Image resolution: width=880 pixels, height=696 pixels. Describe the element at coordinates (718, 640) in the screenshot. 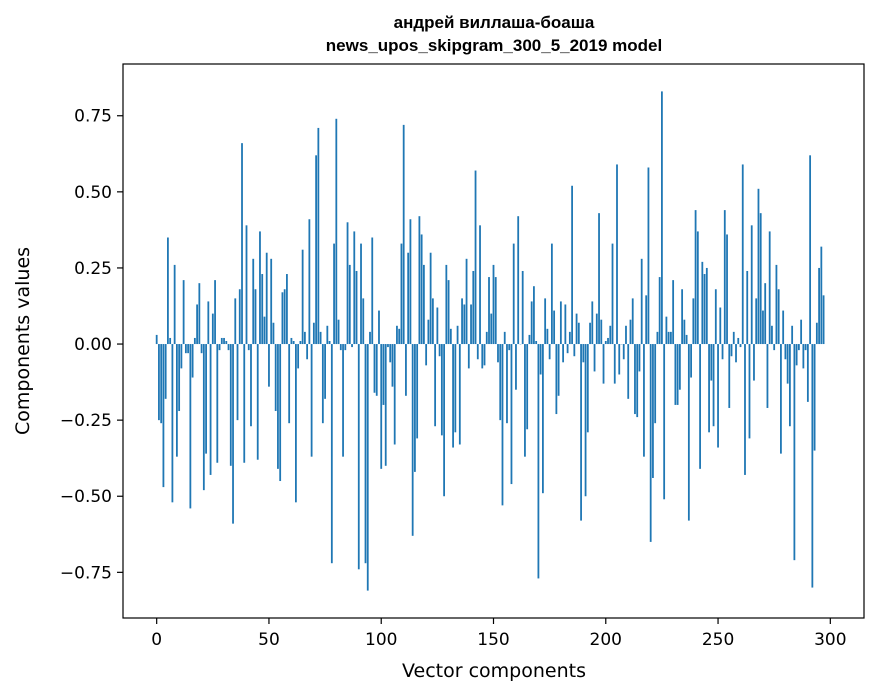

I see `x-tick-label: 250` at that location.